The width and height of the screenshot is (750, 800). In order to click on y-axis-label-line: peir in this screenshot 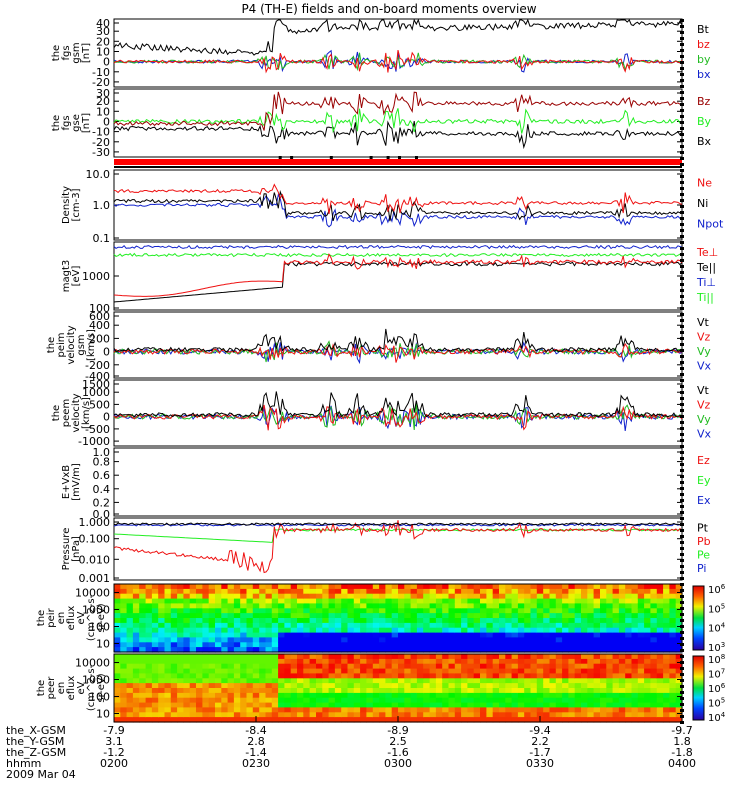, I will do `click(51, 617)`.